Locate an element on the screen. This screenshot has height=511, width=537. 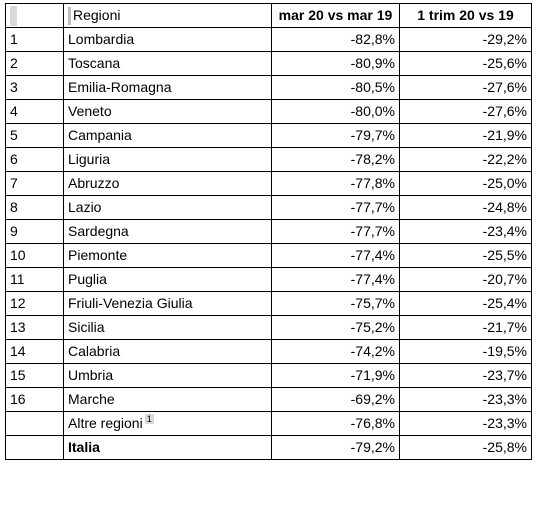
row-region: Umbria is located at coordinates (167, 375).